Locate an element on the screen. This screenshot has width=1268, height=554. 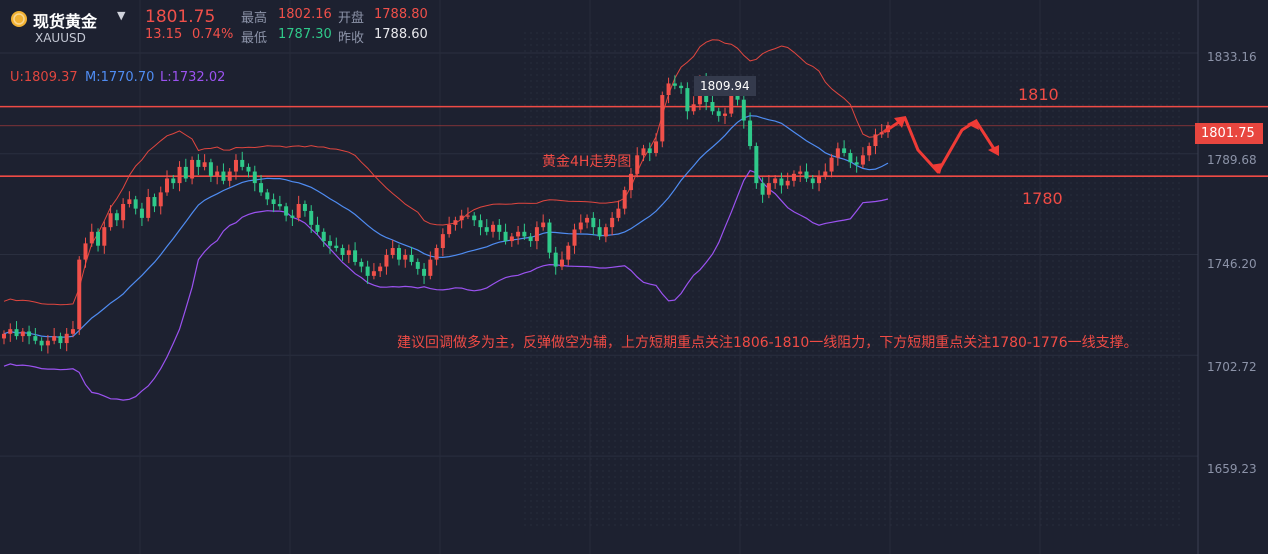
y-tick-label: 1659.23 is located at coordinates (1232, 469).